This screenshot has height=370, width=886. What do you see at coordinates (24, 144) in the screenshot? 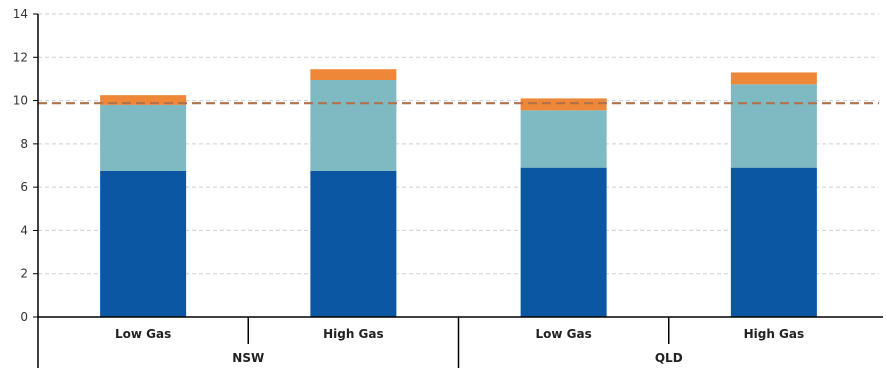
I see `y-tick-label: 8` at bounding box center [24, 144].